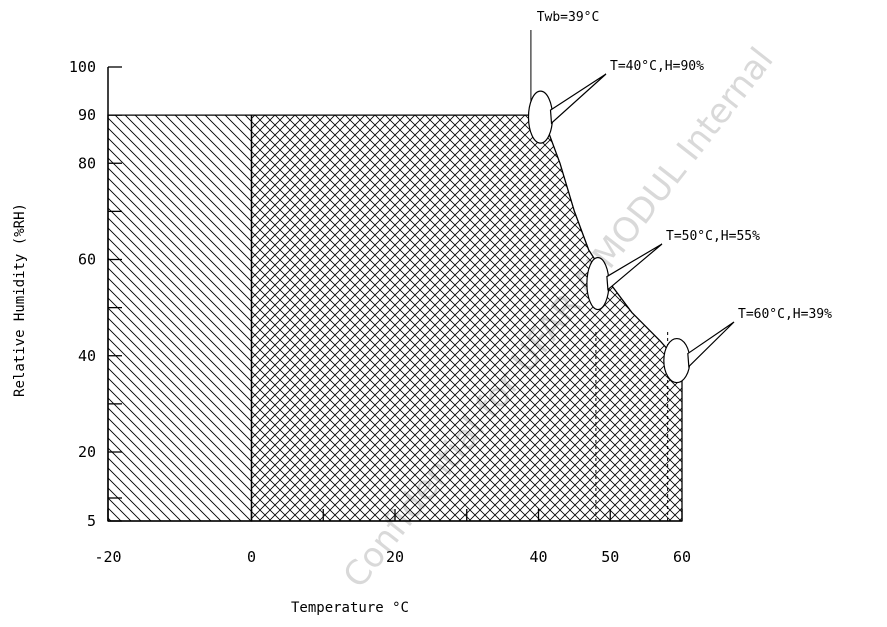 The width and height of the screenshot is (887, 627). I want to click on y-axis-title: Relative Humidity (%RH), so click(20, 300).